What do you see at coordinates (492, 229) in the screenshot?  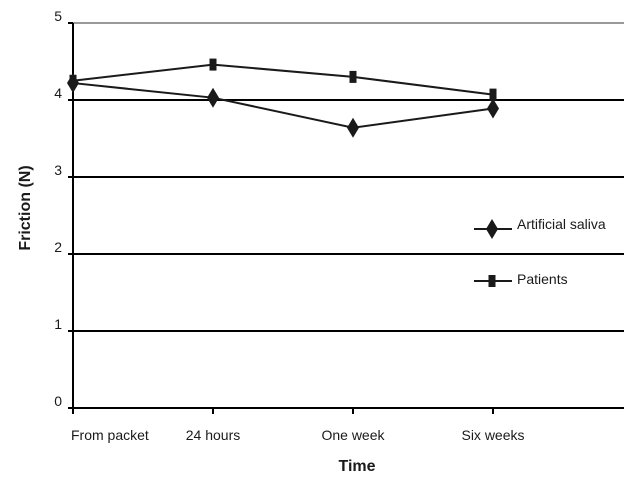 I see `diamond-icon` at bounding box center [492, 229].